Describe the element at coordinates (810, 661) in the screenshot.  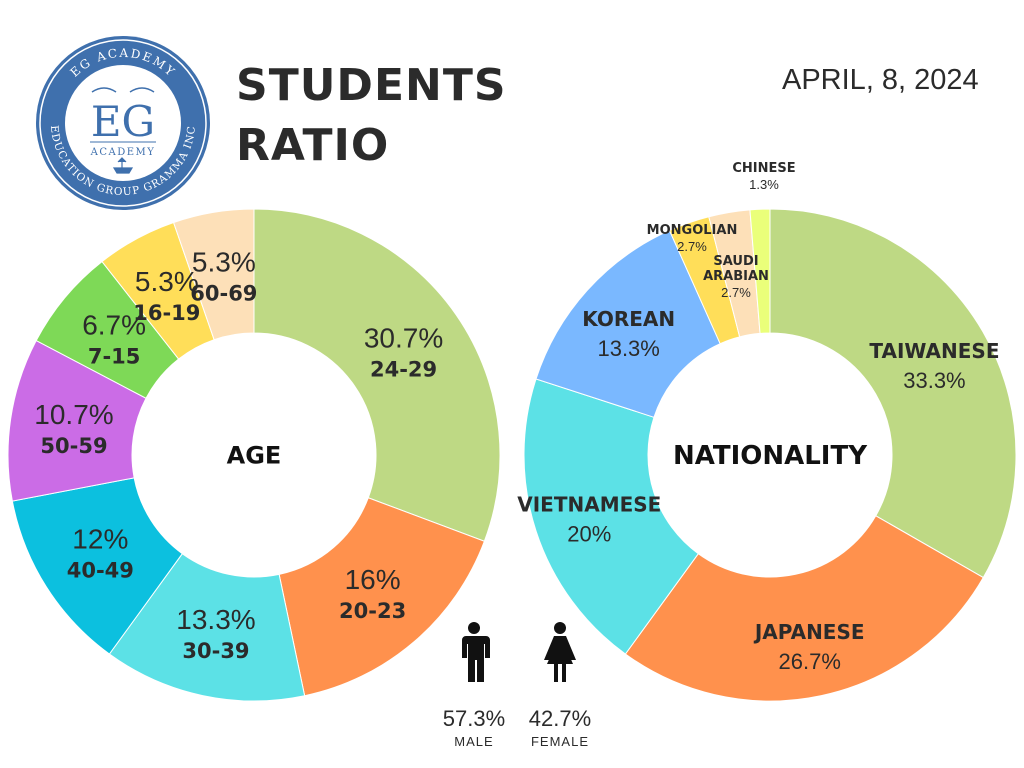
I see `slice-percent: 26.7%` at that location.